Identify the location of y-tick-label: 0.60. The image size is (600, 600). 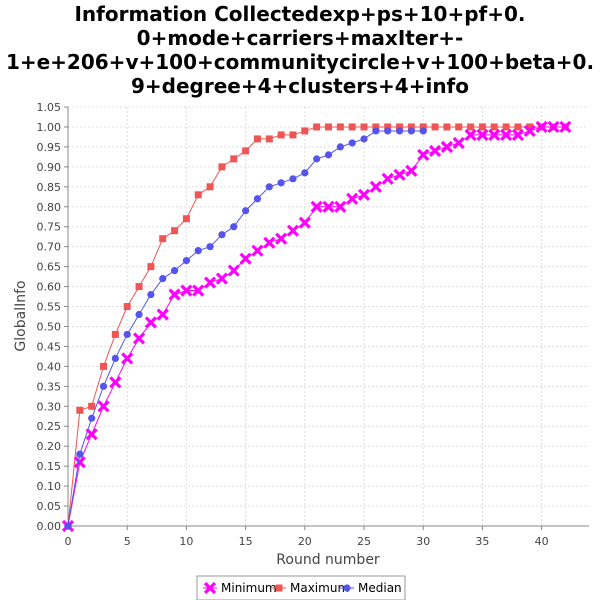
(49, 287).